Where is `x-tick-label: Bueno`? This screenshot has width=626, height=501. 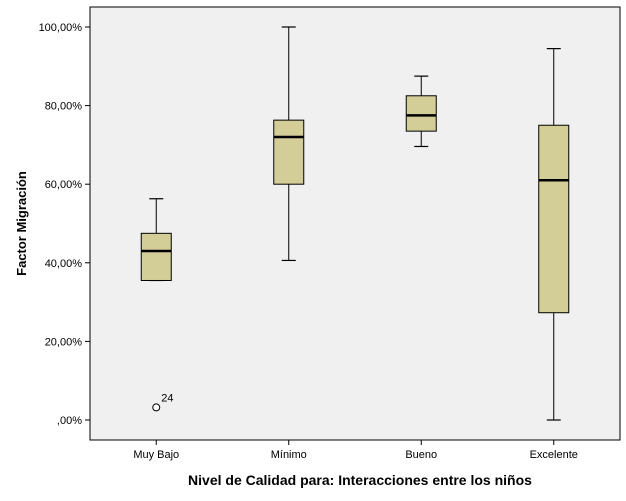
x-tick-label: Bueno is located at coordinates (421, 455).